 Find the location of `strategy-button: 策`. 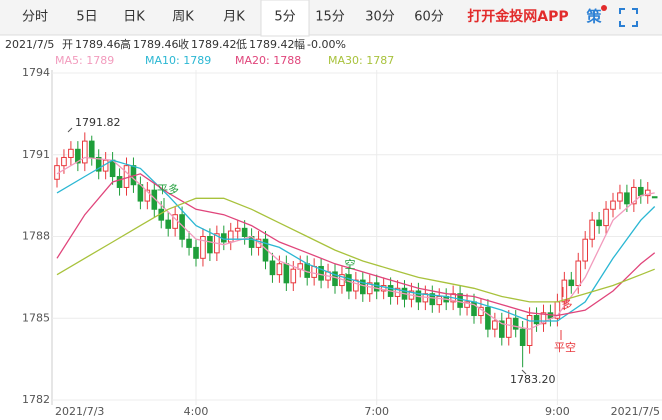

strategy-button: 策 is located at coordinates (593, 17).